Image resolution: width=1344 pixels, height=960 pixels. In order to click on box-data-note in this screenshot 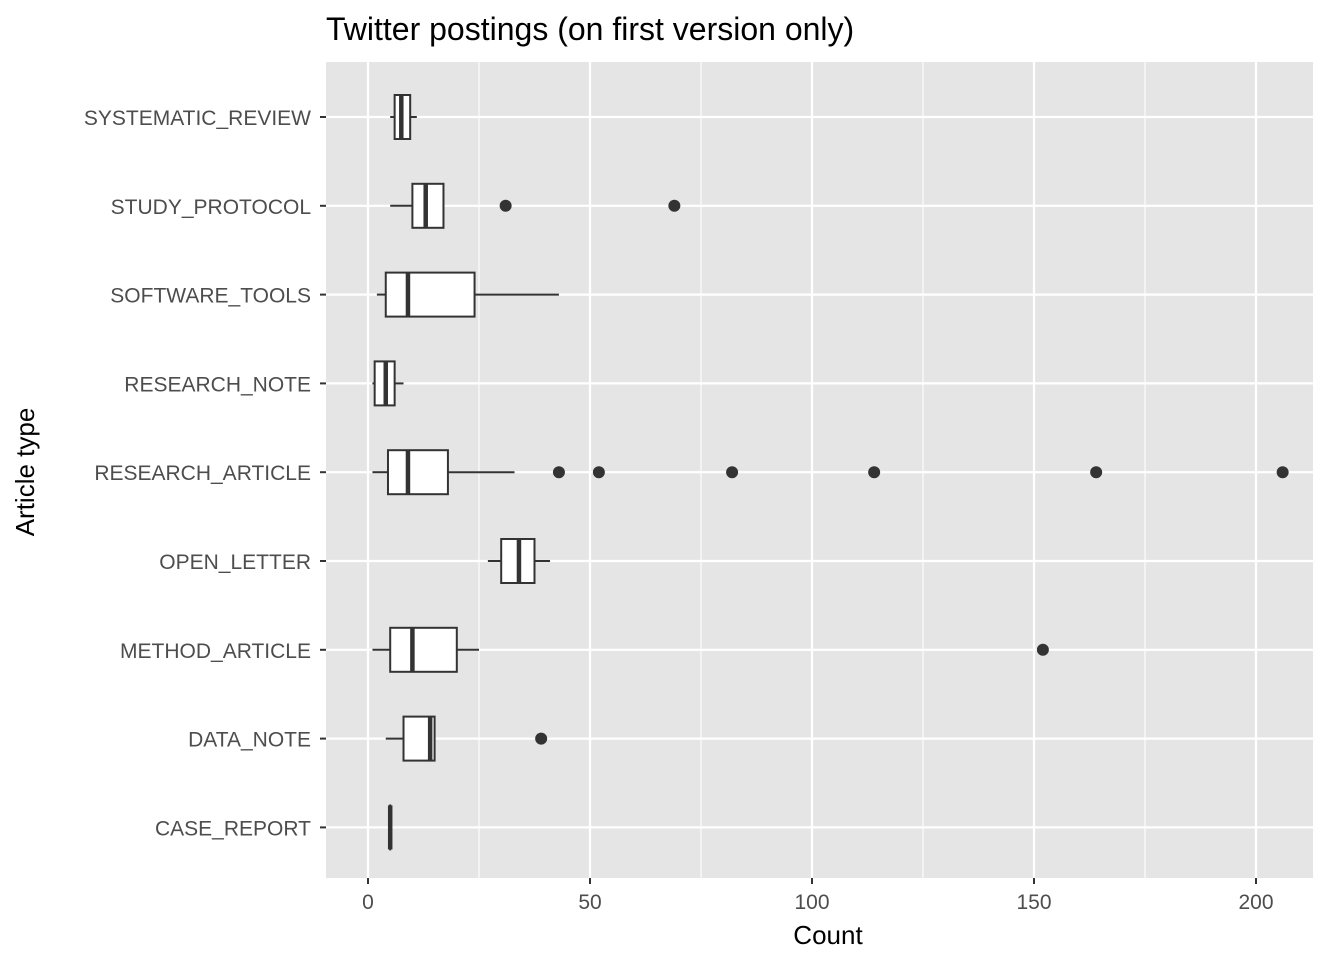, I will do `click(466, 738)`.